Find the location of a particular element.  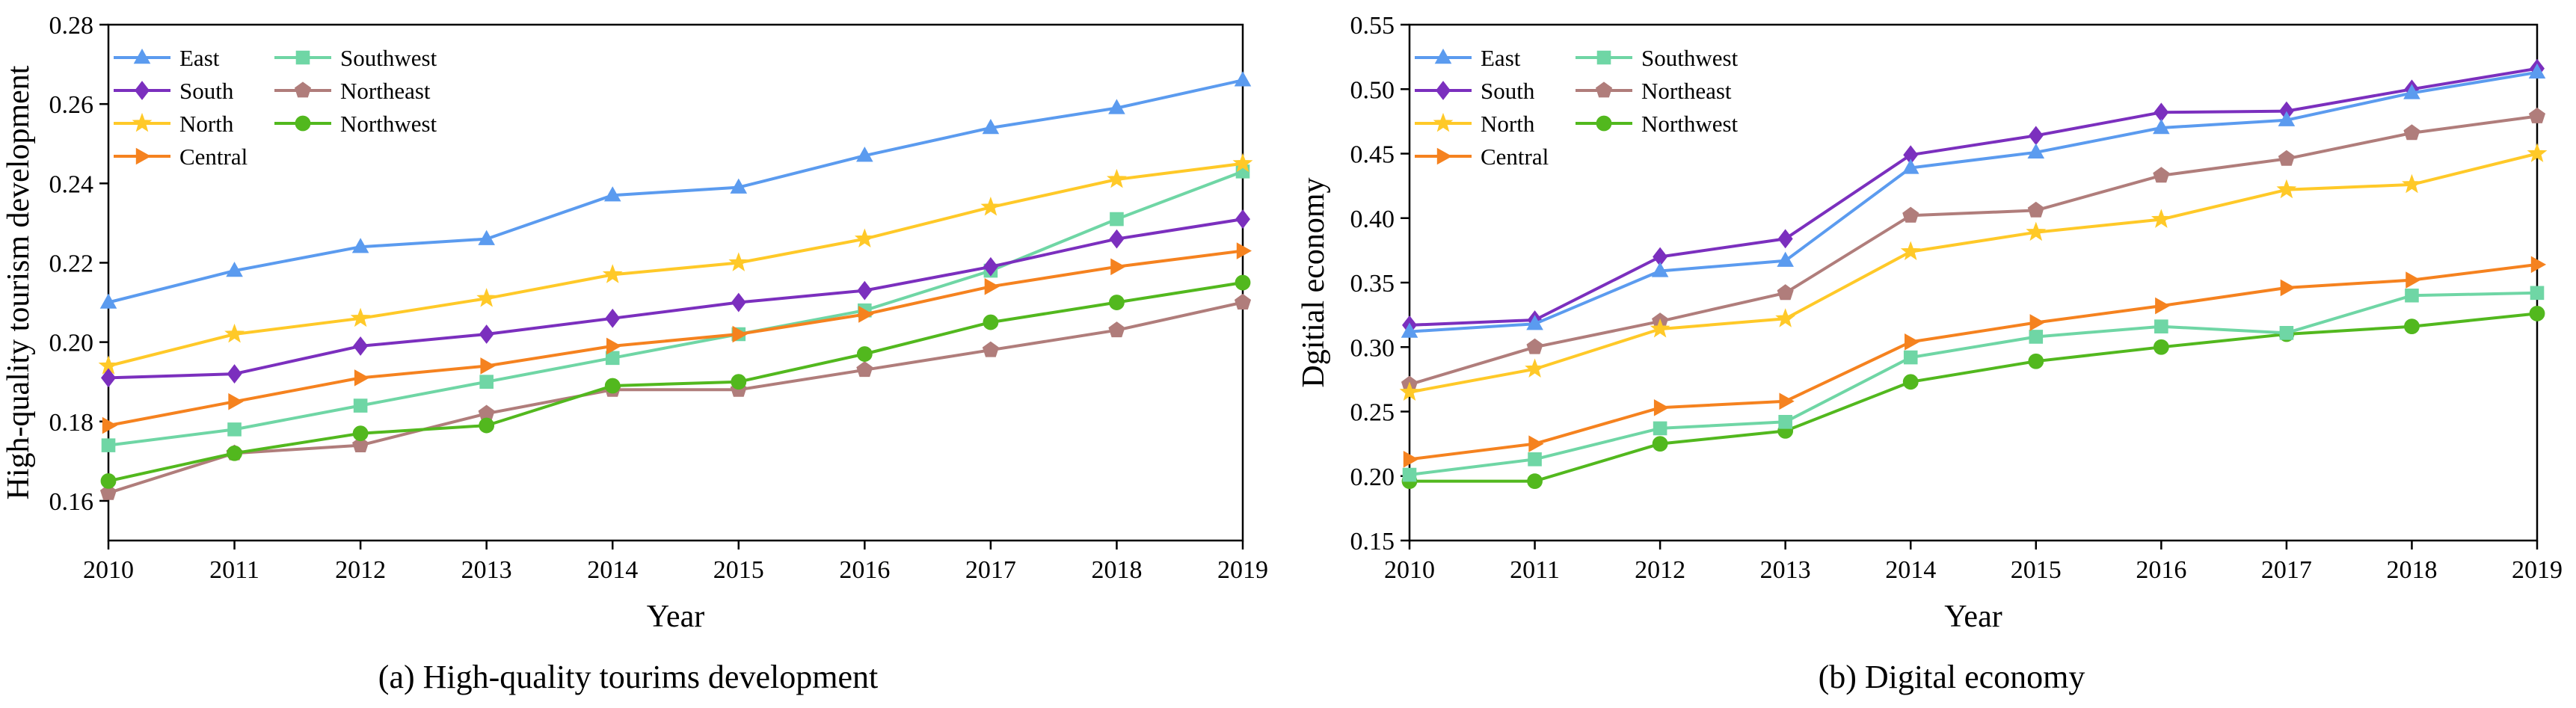

y-tick-label: 0.28 is located at coordinates (71, 26).